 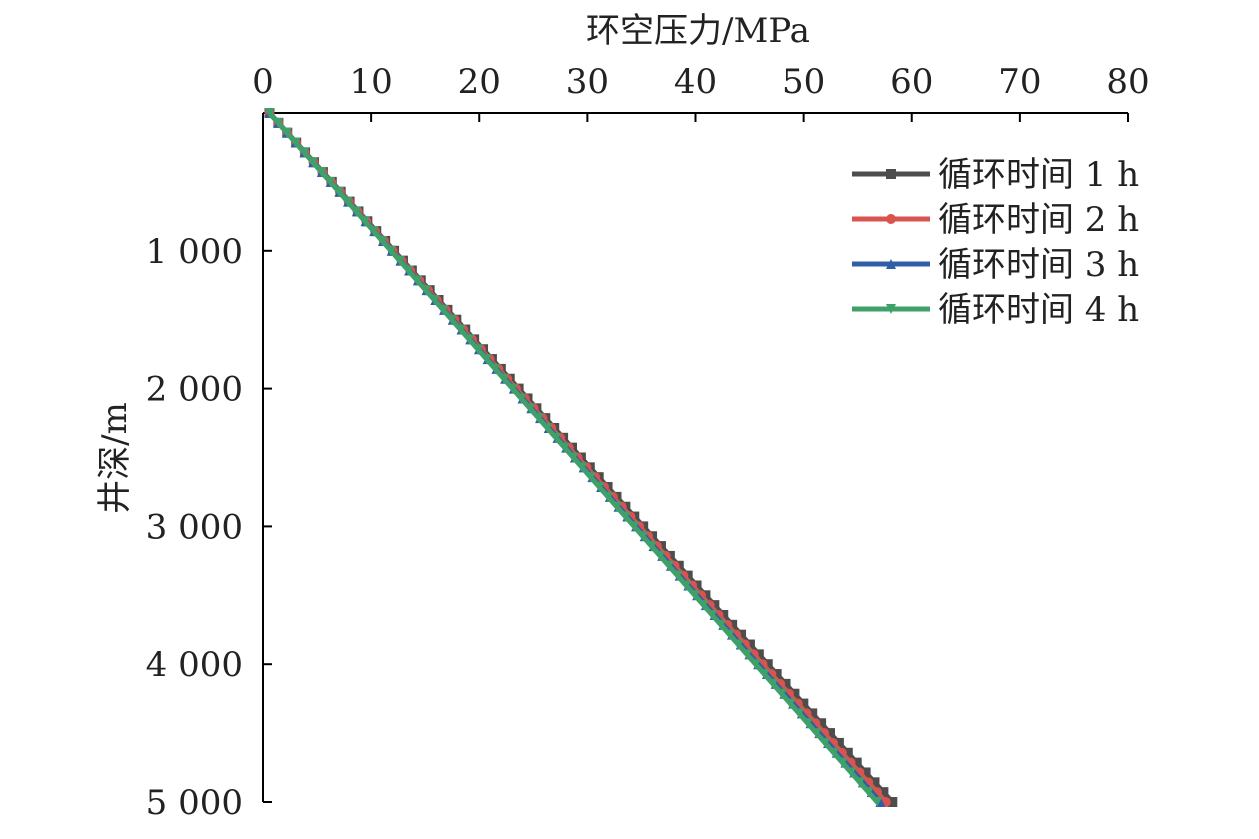 What do you see at coordinates (1038, 220) in the screenshot?
I see `legend-label: 循环时间 2 h` at bounding box center [1038, 220].